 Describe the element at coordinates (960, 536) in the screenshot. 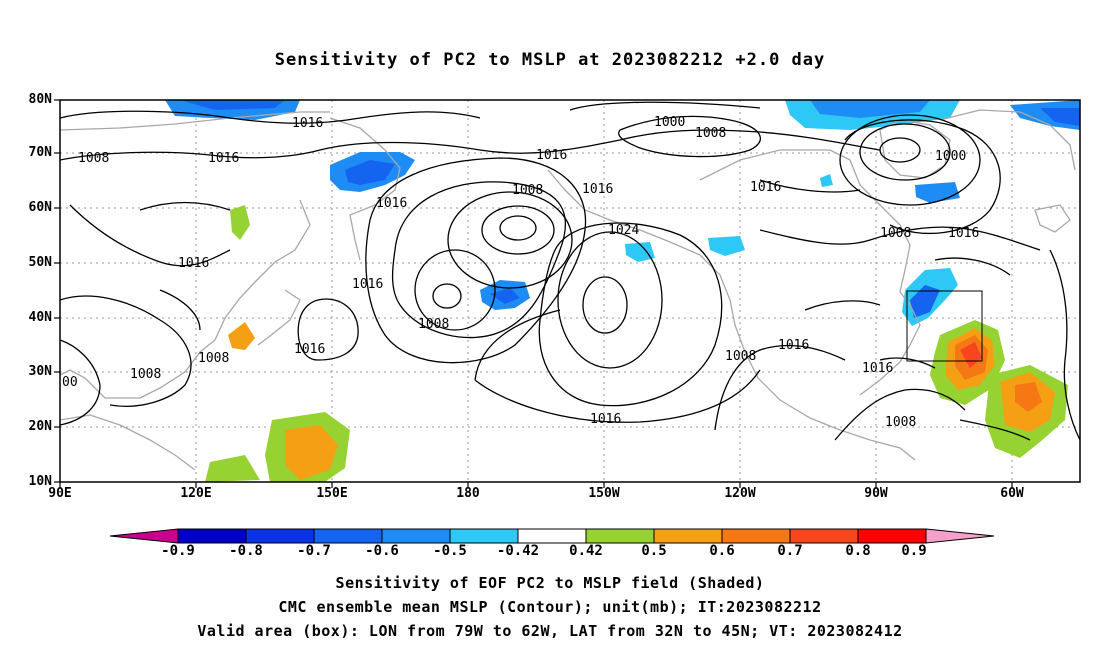

I see `colorbar-arrow-high` at that location.